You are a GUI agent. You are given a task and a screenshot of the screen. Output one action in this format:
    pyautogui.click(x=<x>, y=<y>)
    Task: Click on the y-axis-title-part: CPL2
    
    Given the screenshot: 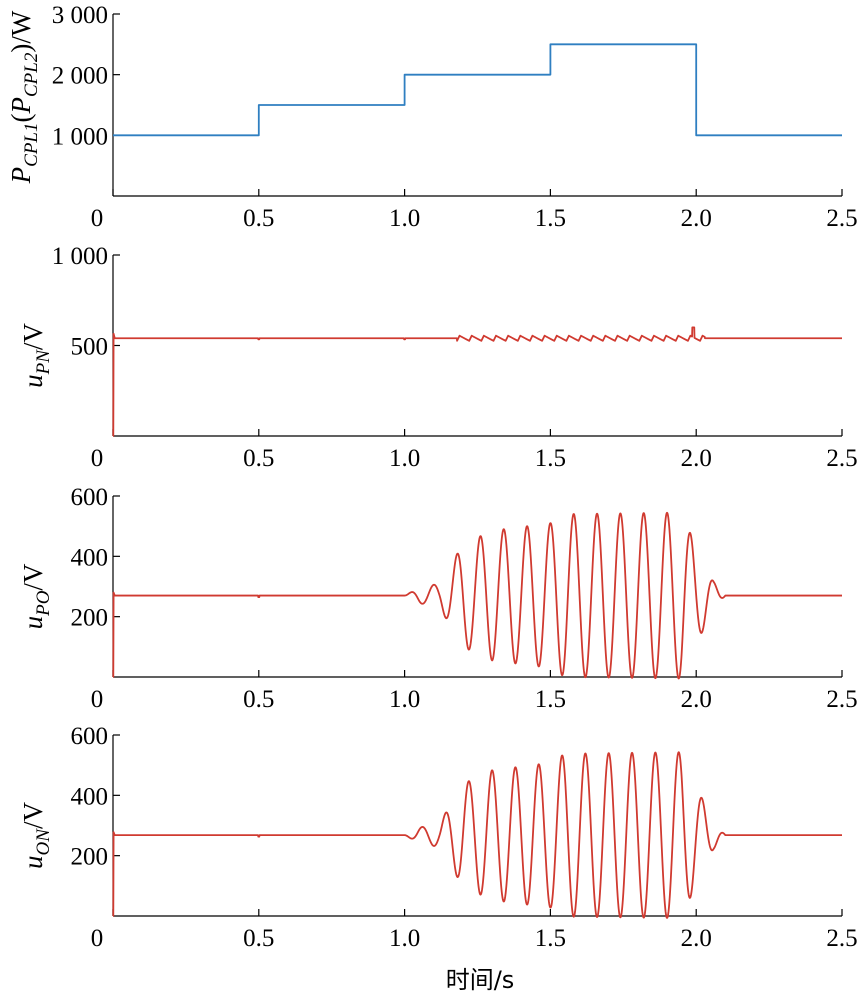 What is the action you would take?
    pyautogui.click(x=31, y=74)
    